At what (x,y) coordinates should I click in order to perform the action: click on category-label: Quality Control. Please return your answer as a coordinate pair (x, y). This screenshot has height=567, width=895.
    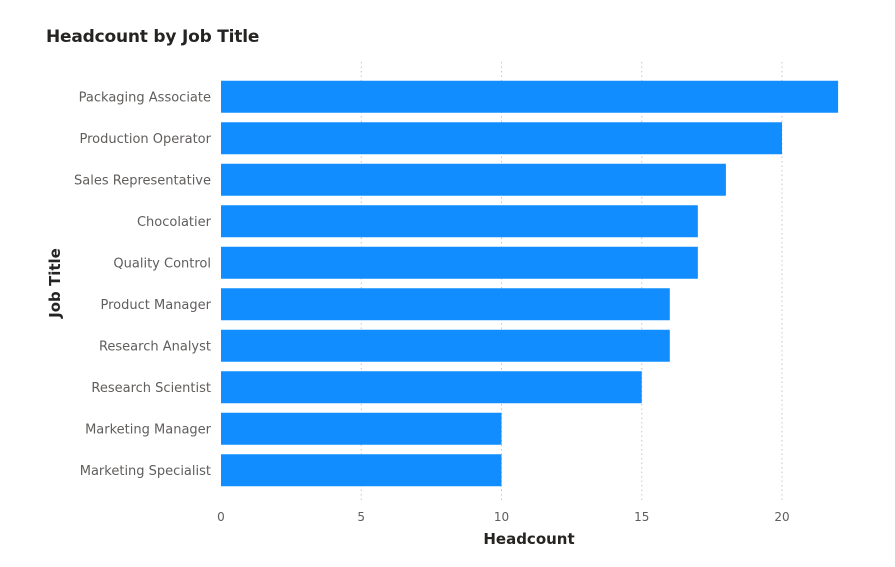
    Looking at the image, I should click on (162, 263).